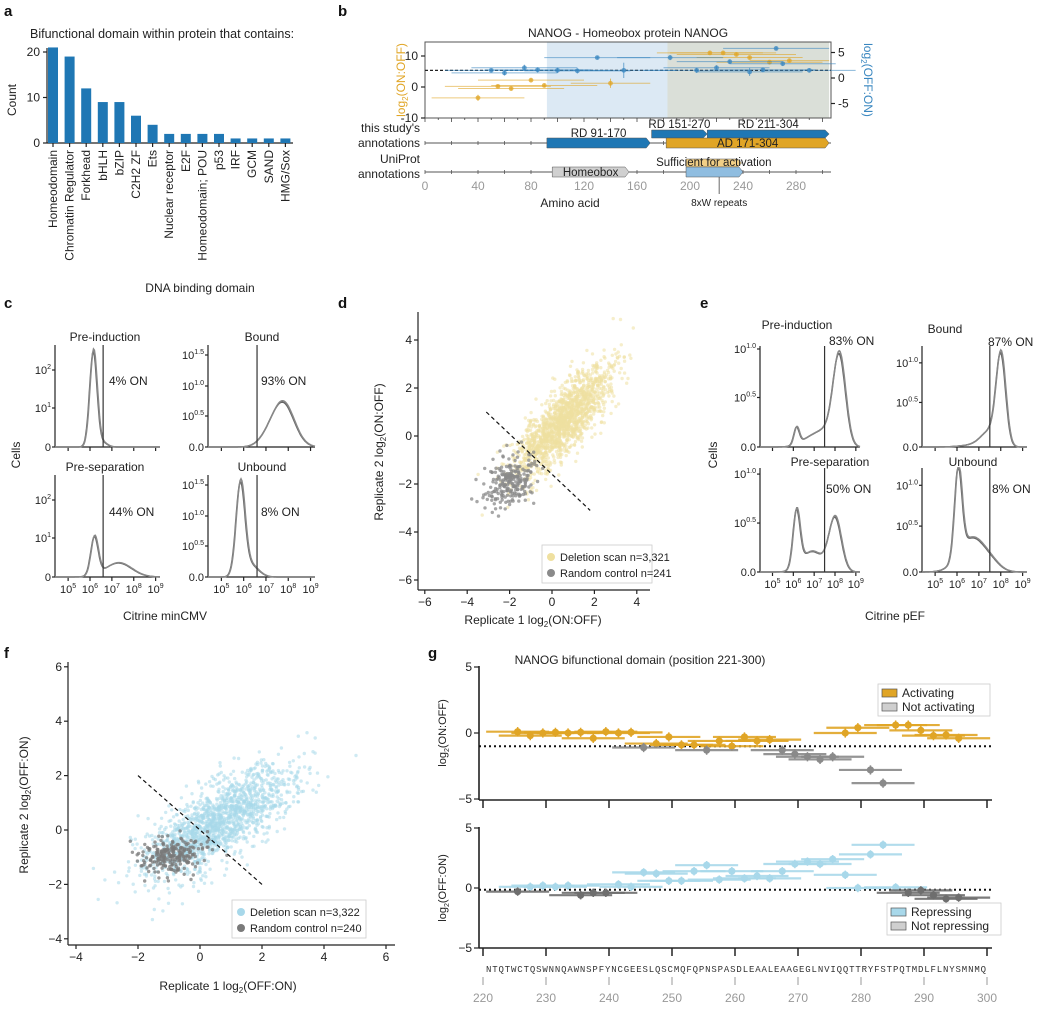 This screenshot has width=1050, height=1009. I want to click on bar-homeodomain-pou, so click(202, 138).